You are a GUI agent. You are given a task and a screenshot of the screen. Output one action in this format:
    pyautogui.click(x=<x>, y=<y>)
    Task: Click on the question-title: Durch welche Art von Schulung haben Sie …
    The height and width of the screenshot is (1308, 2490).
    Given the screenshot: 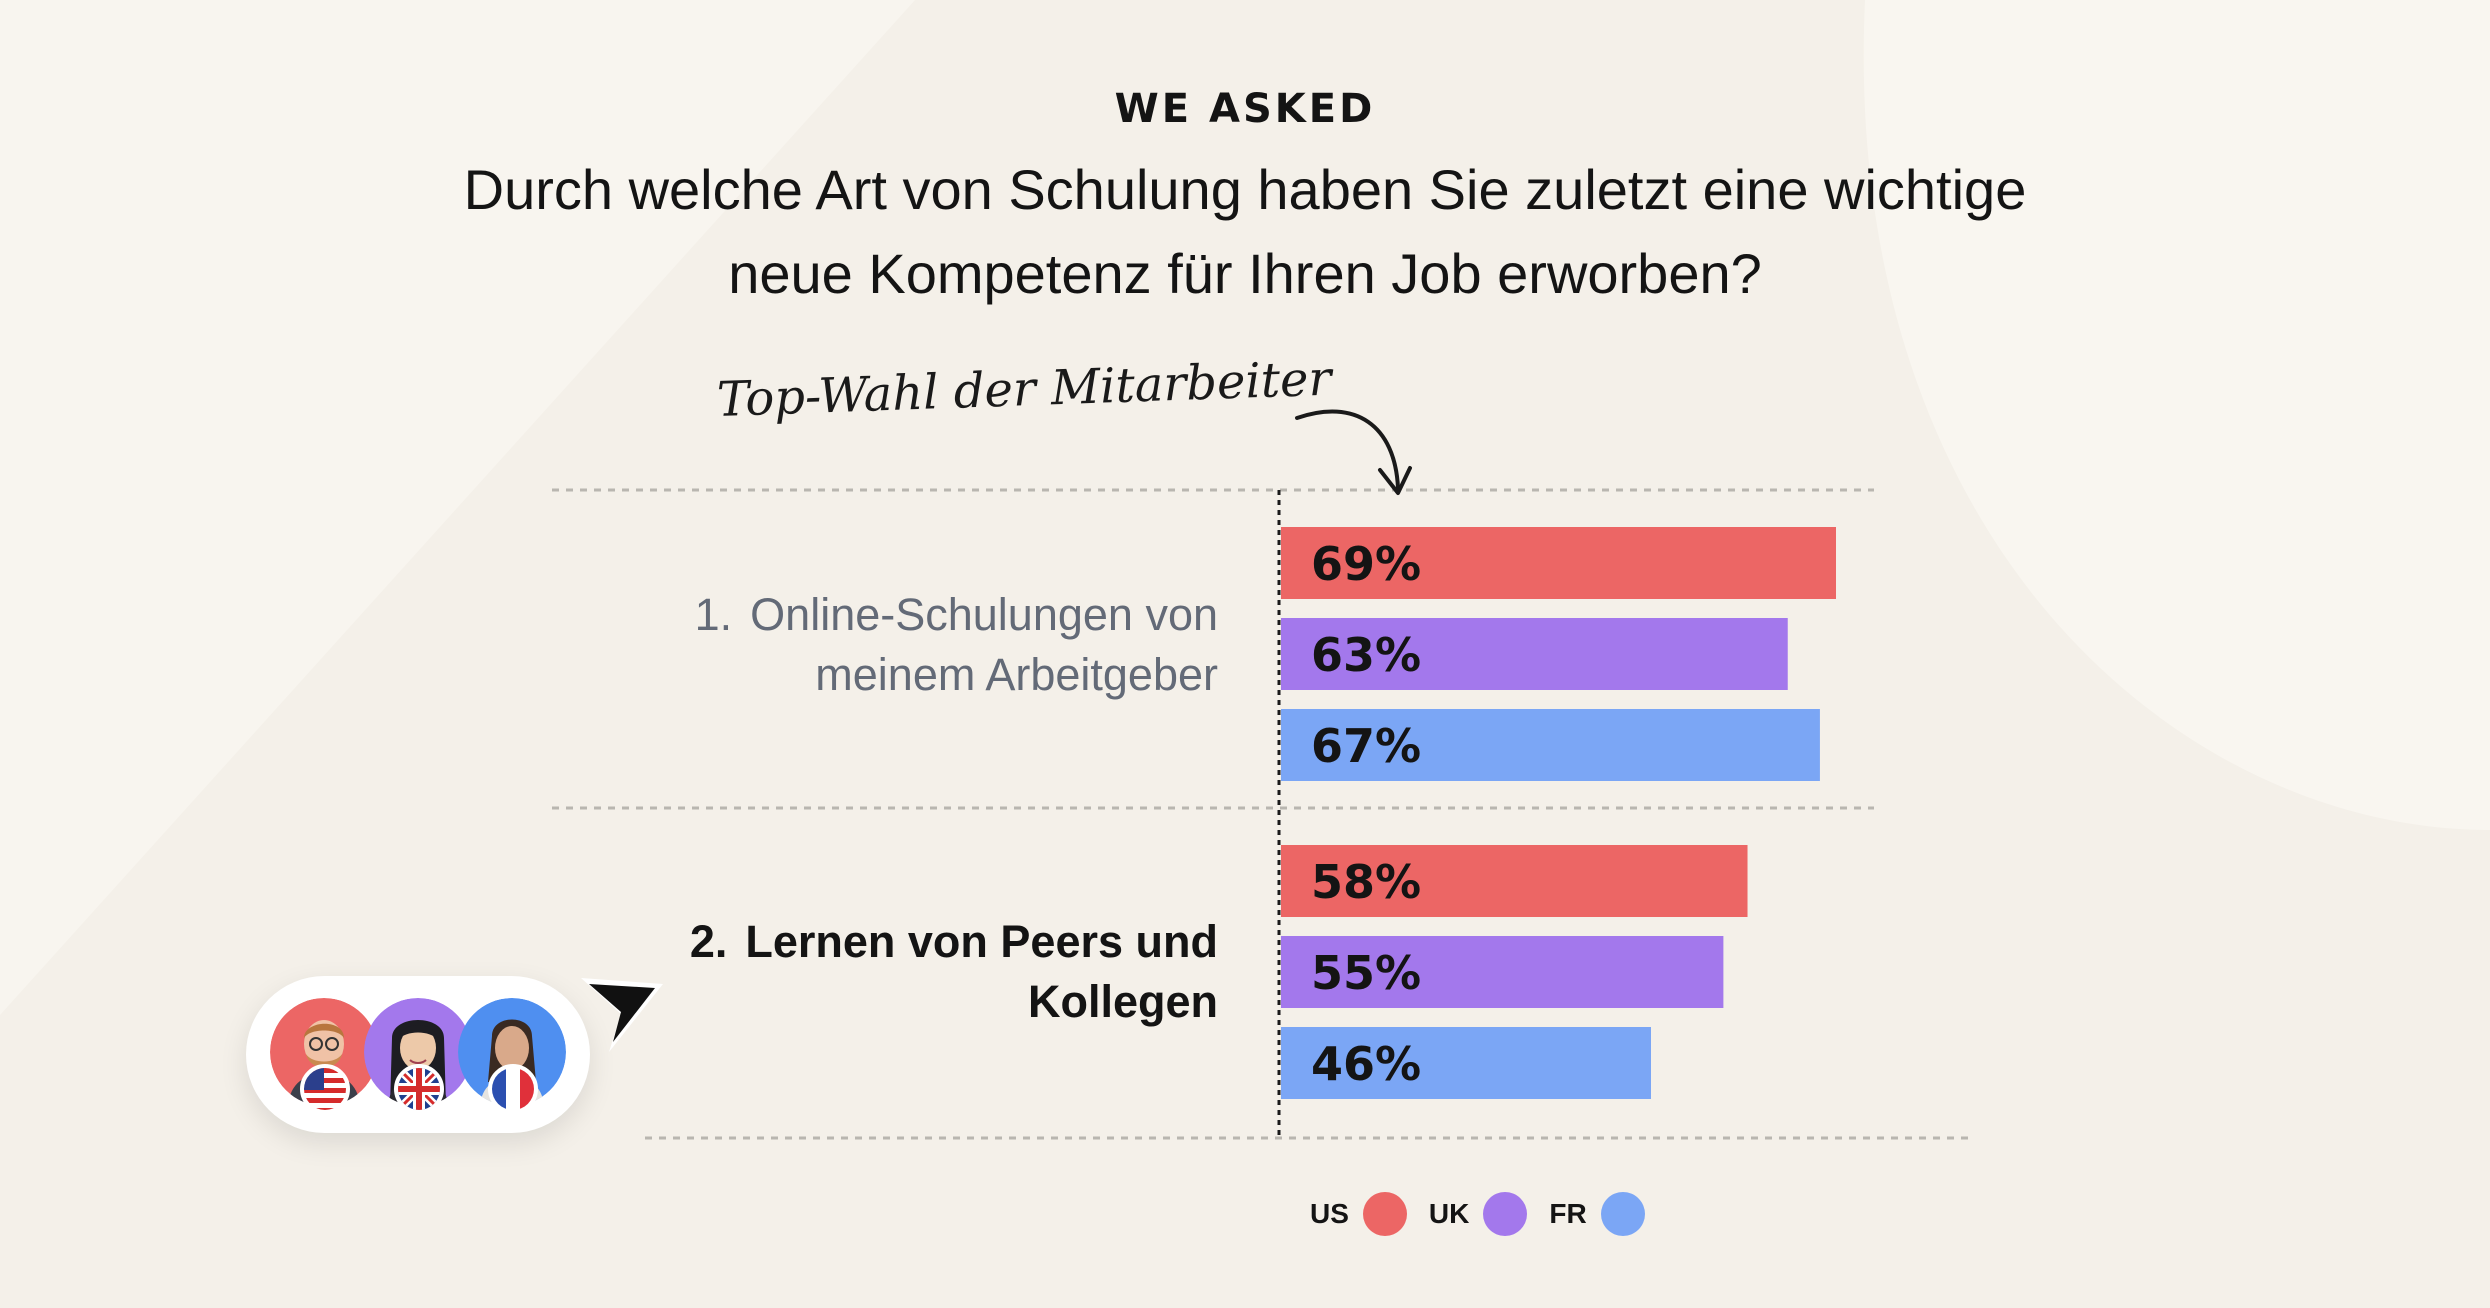 What is the action you would take?
    pyautogui.click(x=1245, y=232)
    